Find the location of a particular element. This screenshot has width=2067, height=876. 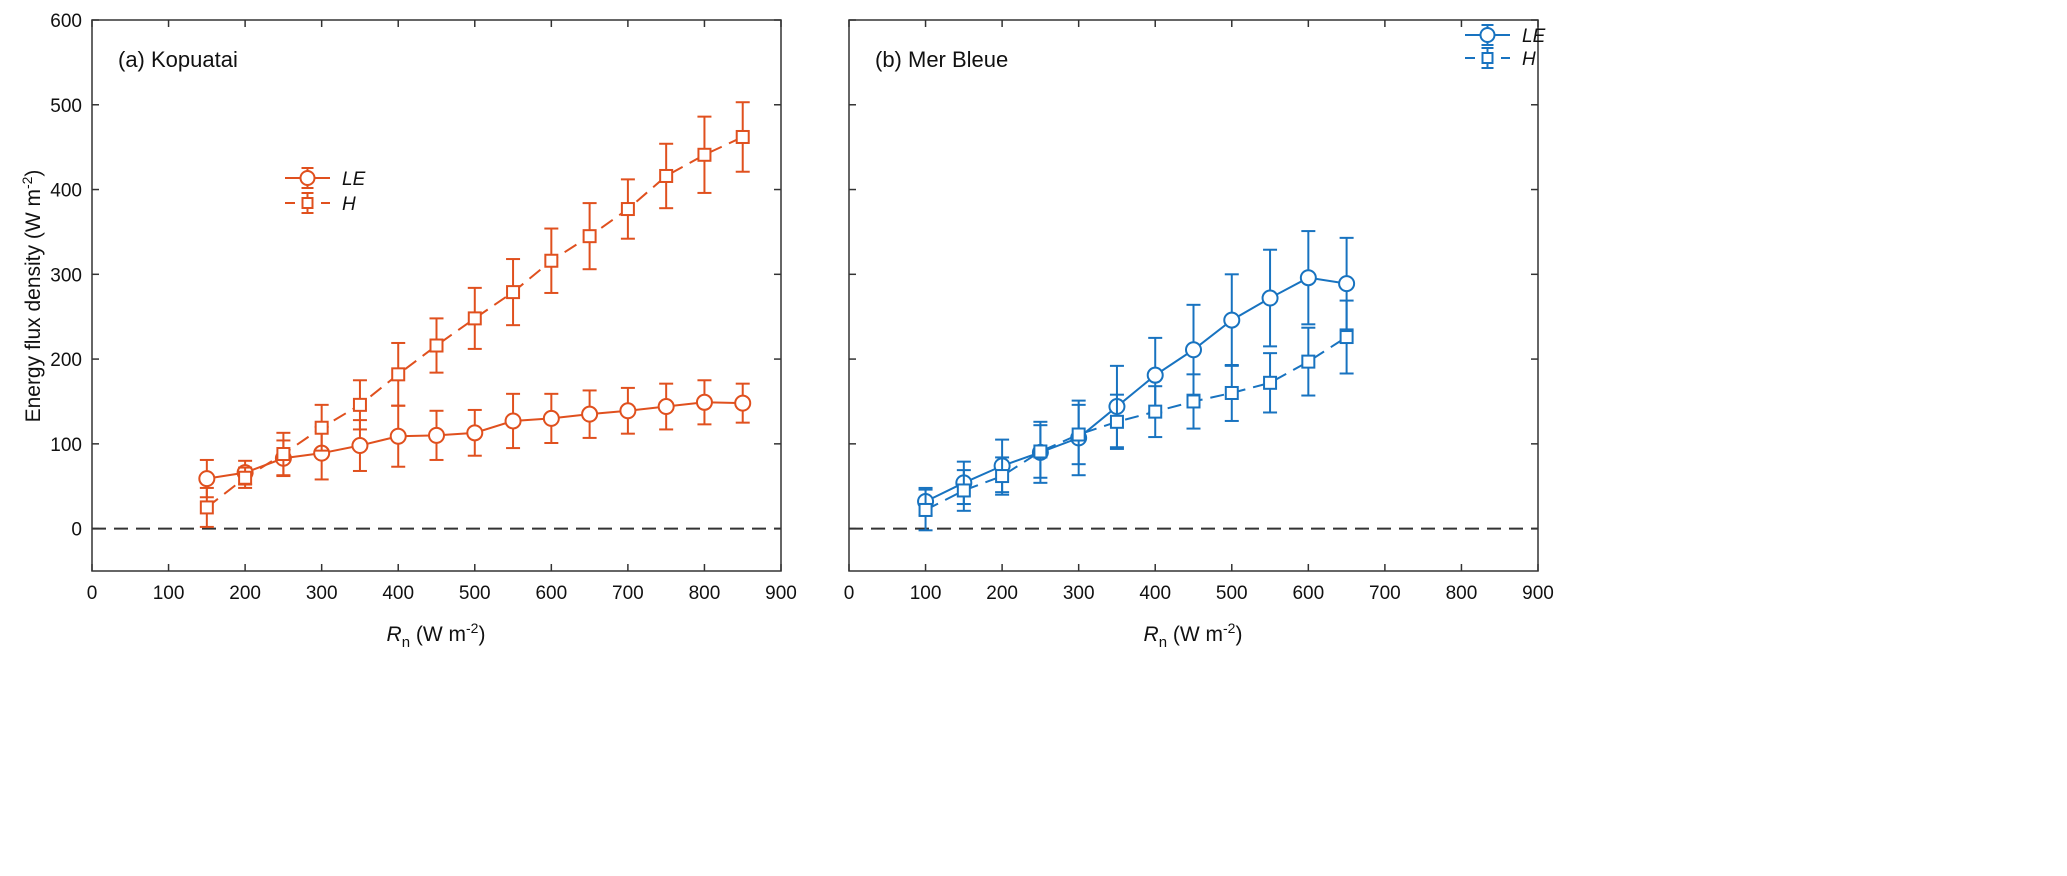

y-tick-label: 500 is located at coordinates (66, 106).